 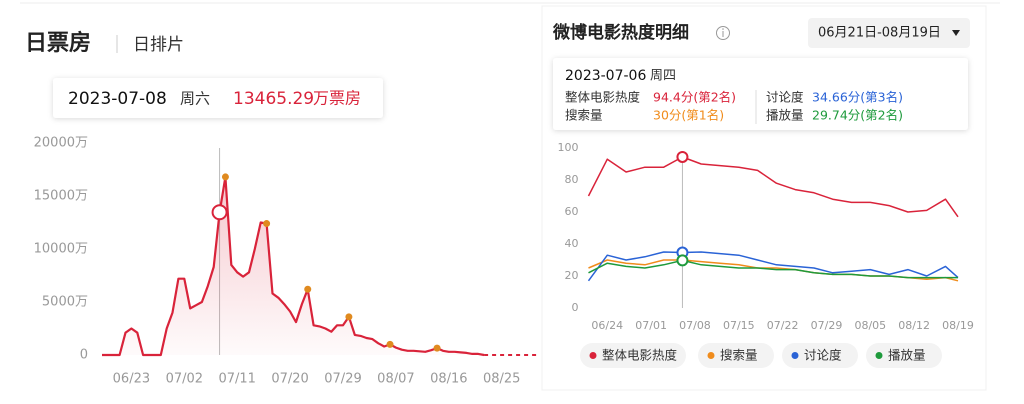 What do you see at coordinates (337, 98) in the screenshot?
I see `tooltip-unit: 万票房` at bounding box center [337, 98].